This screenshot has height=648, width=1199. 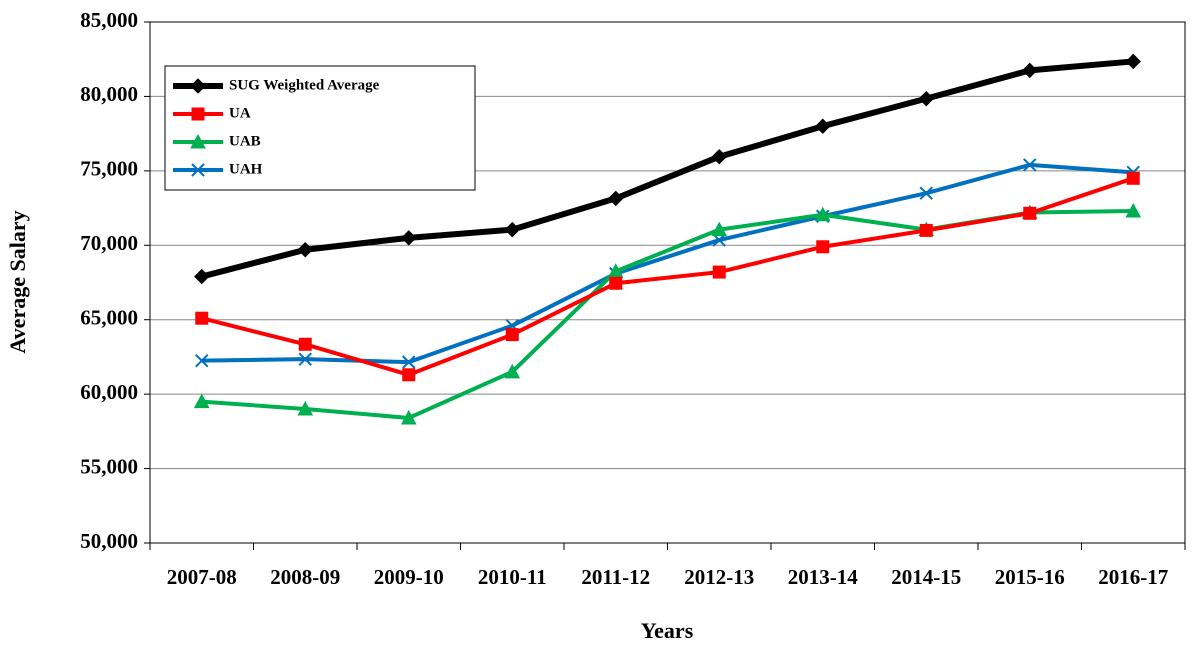 I want to click on x-tick-label: 2008-09, so click(x=305, y=577).